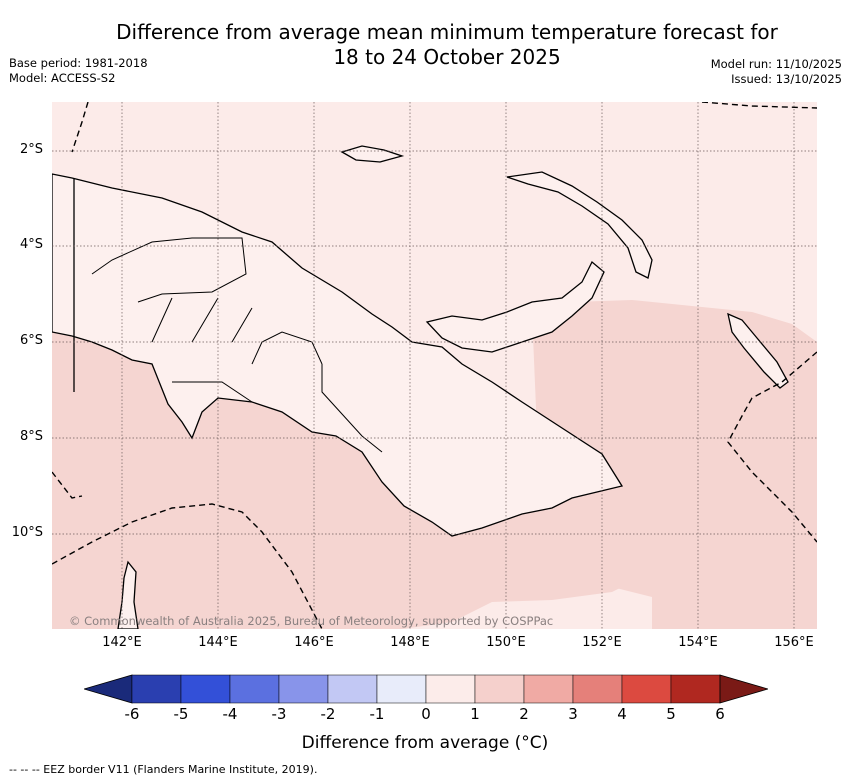 Image resolution: width=850 pixels, height=781 pixels. What do you see at coordinates (475, 714) in the screenshot?
I see `colorbar-tick-label: 1` at bounding box center [475, 714].